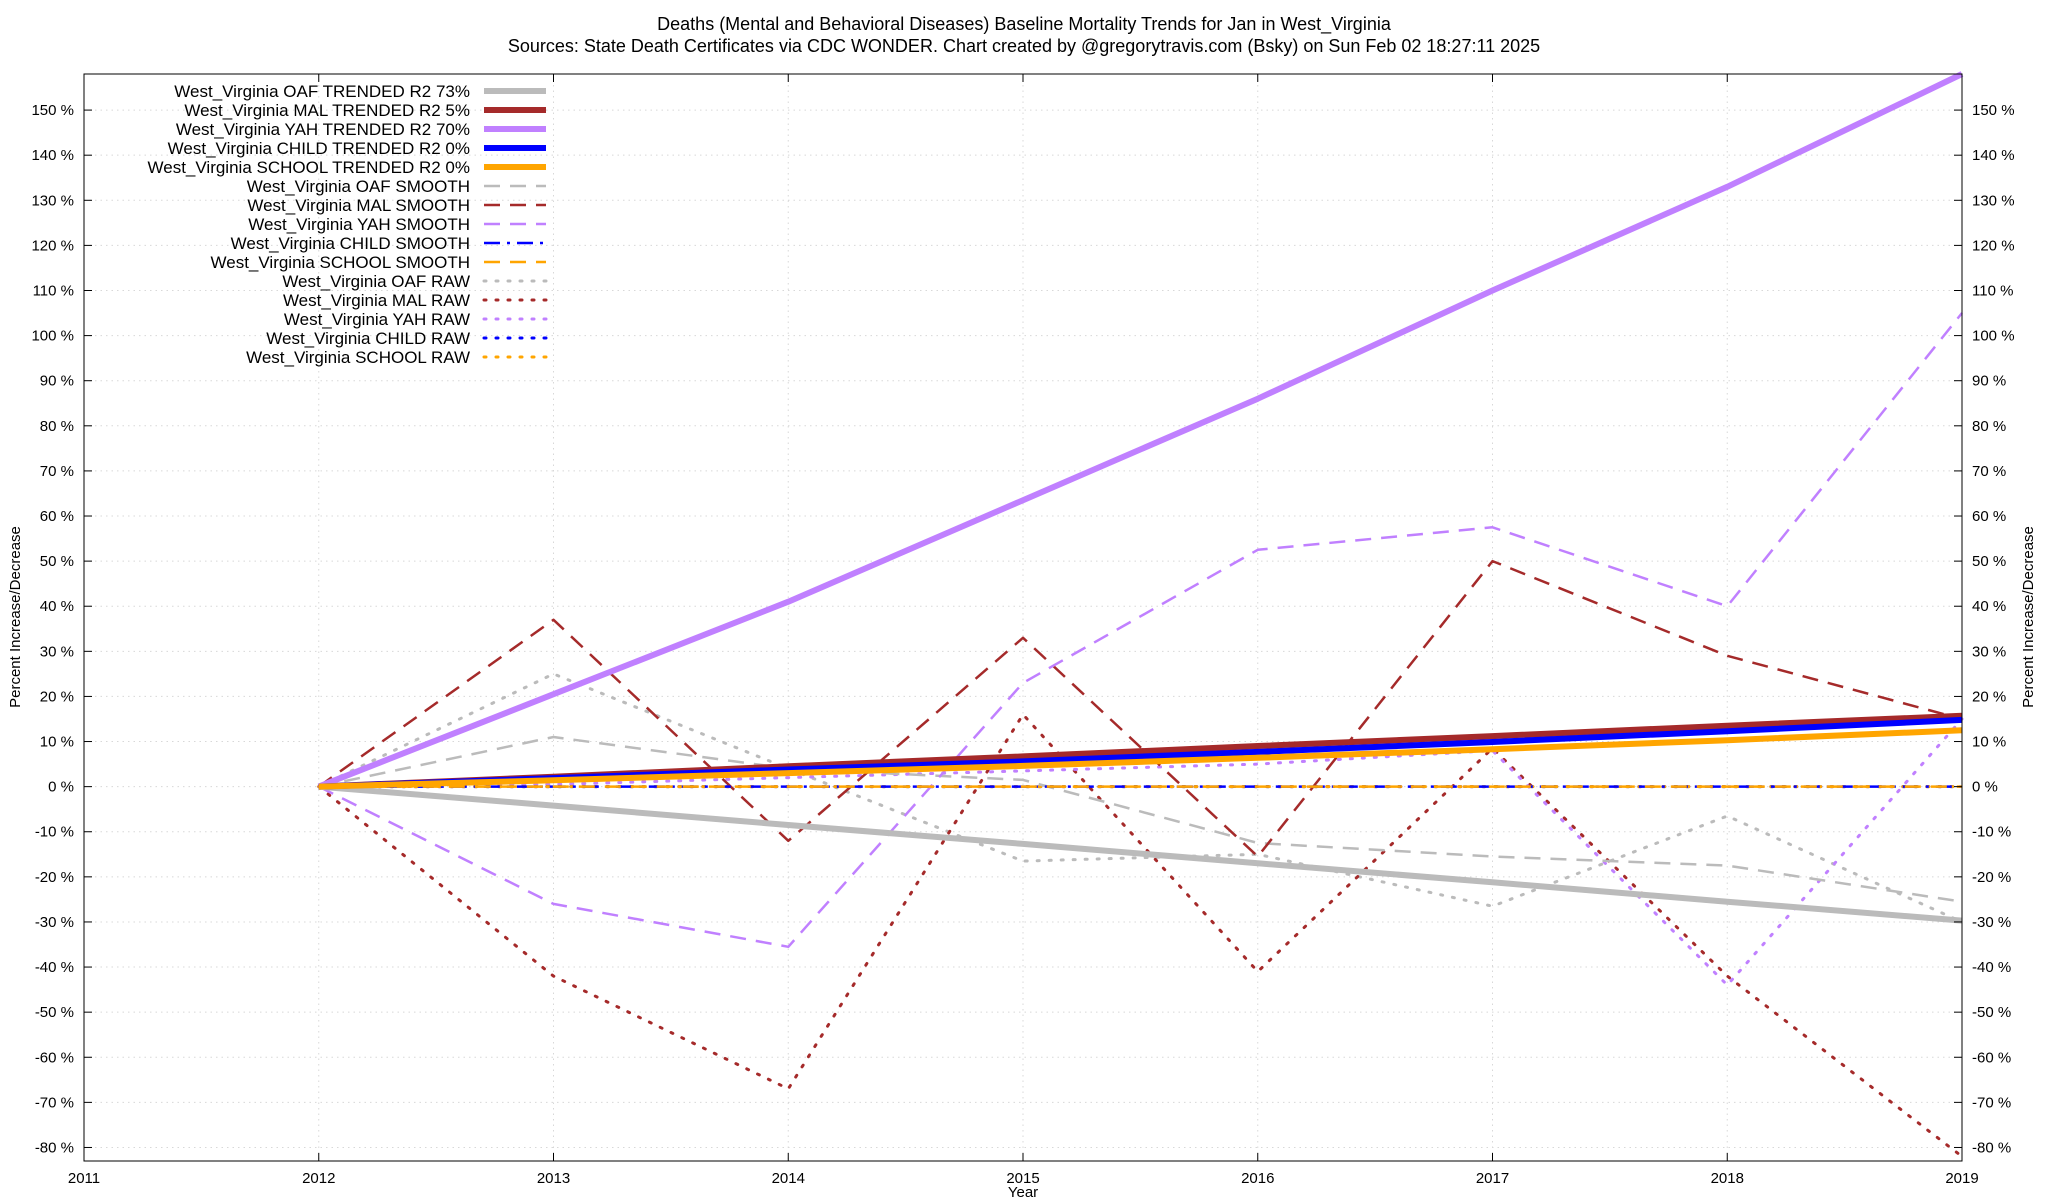 This screenshot has height=1200, width=2048. What do you see at coordinates (1991, 1102) in the screenshot?
I see `y2-tick-label: -70 %` at bounding box center [1991, 1102].